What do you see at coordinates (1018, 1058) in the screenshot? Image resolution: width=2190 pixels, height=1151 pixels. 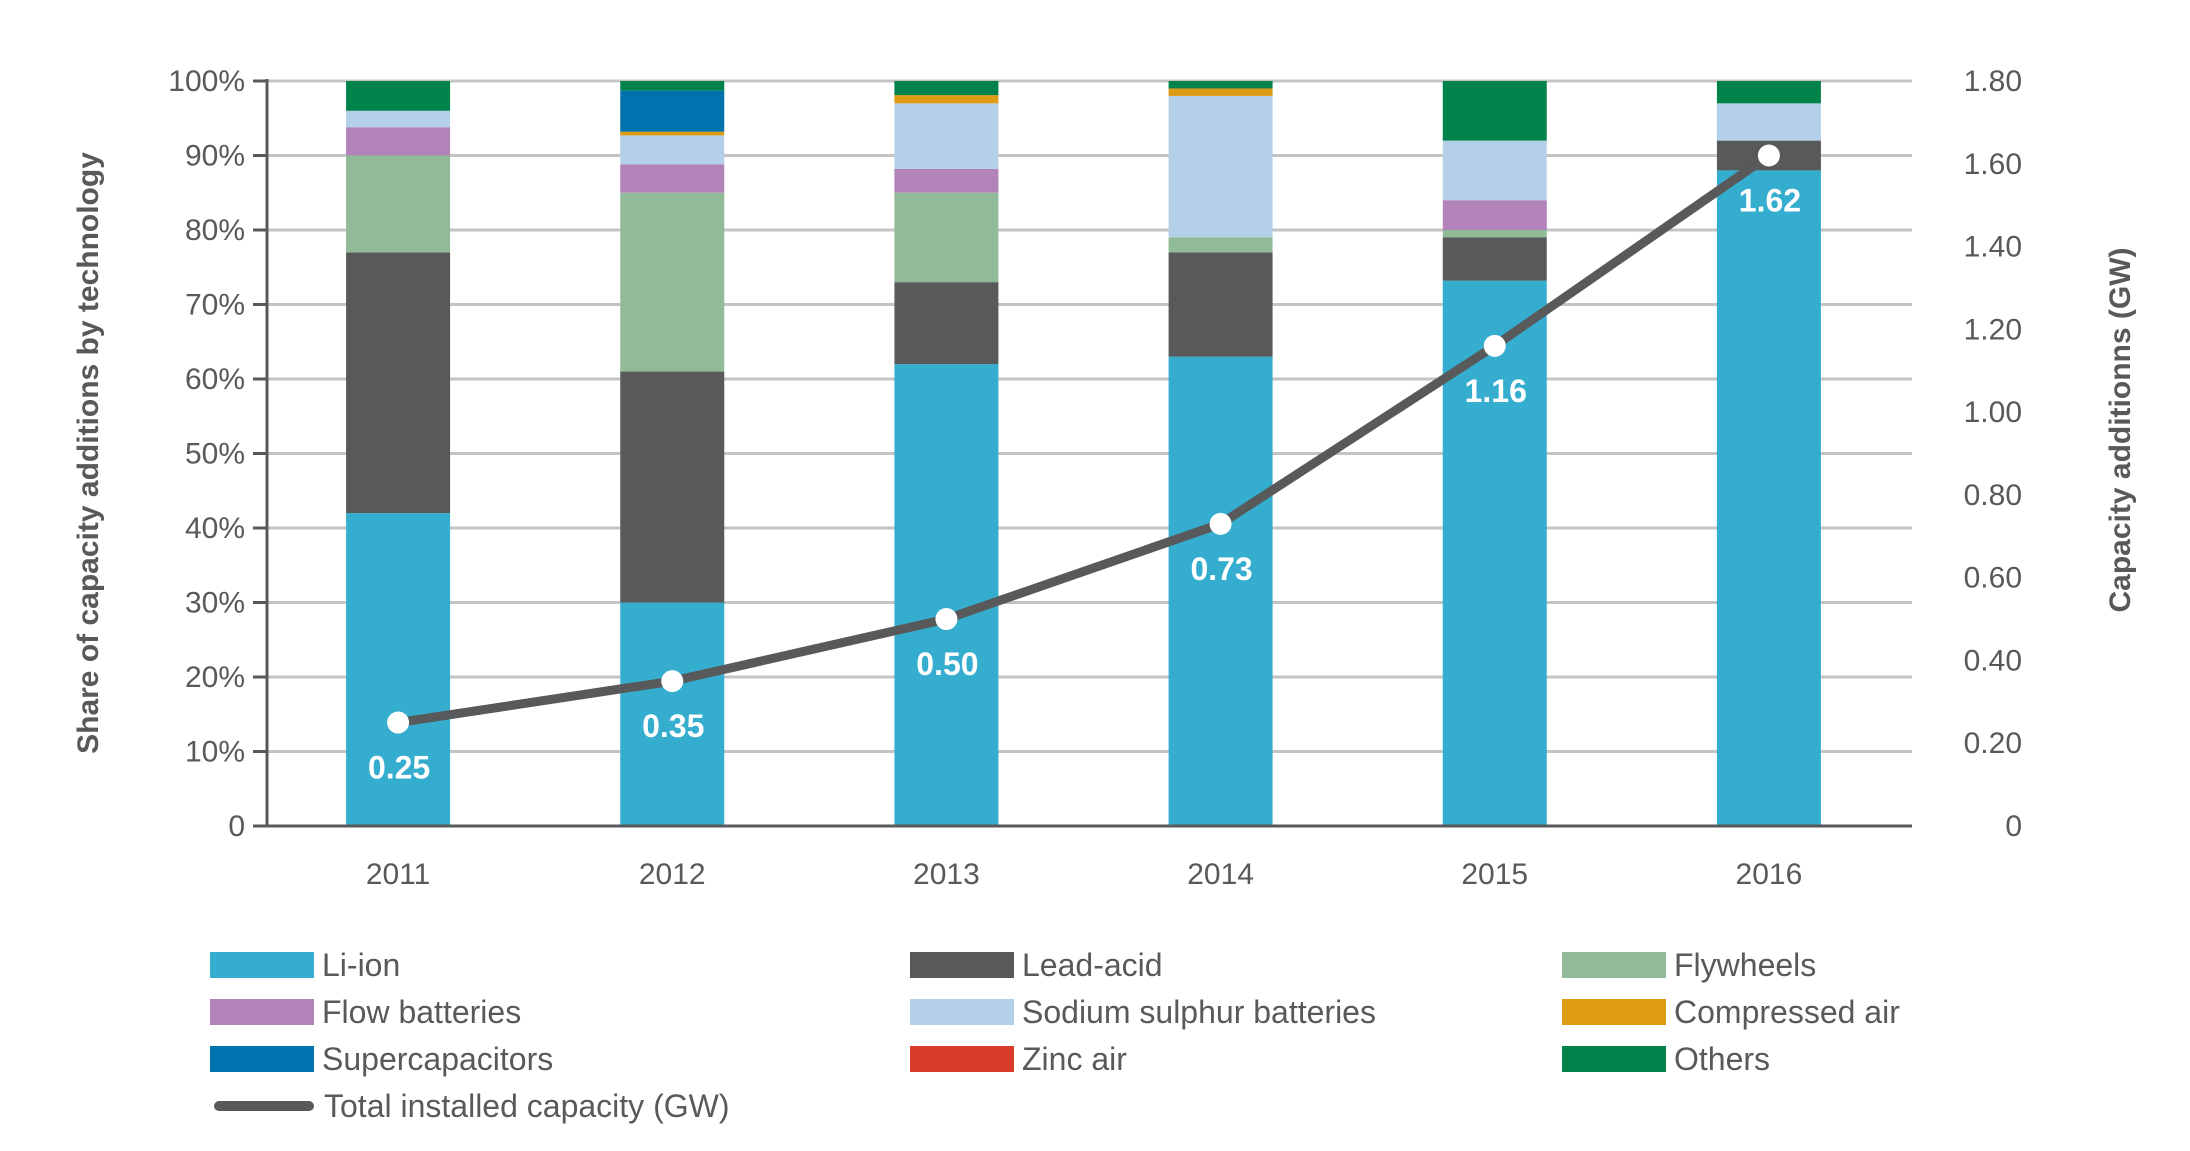 I see `legend-item: Zinc air` at bounding box center [1018, 1058].